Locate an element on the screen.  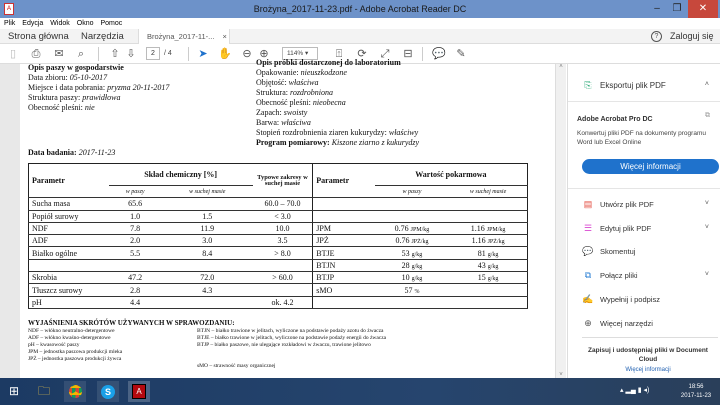
tab-document: Brożyna_2017-11-... × is located at coordinates (184, 37).